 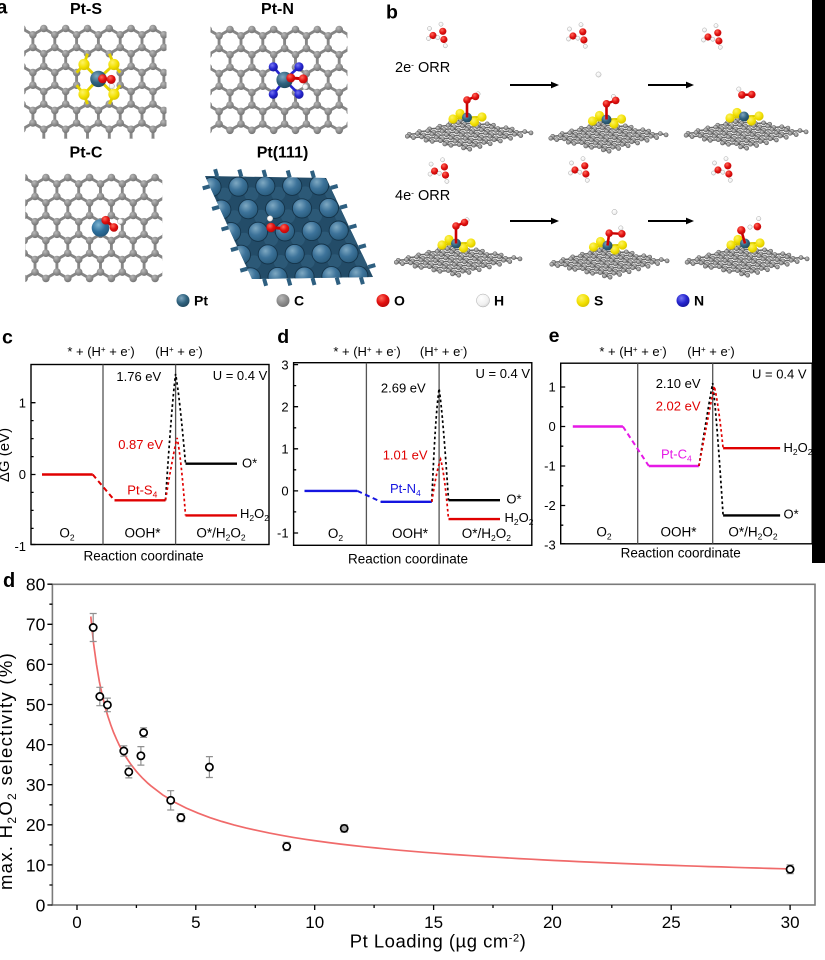 I want to click on svg-text: H, so click(x=499, y=301).